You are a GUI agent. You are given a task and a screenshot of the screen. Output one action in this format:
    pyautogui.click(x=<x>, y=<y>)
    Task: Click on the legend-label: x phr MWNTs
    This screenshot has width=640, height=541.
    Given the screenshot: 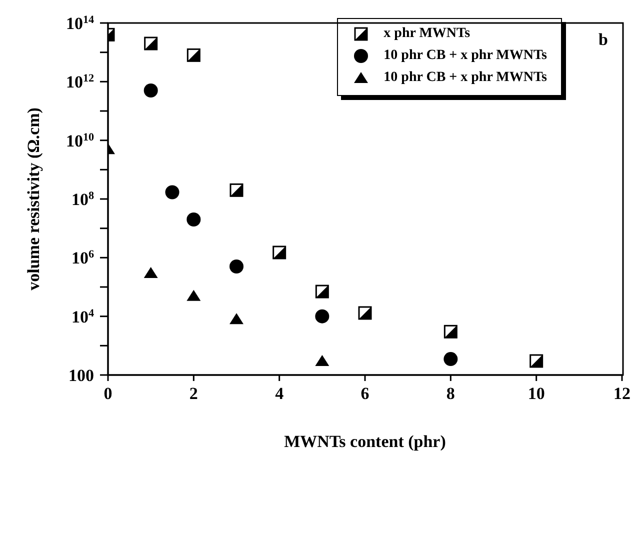 What is the action you would take?
    pyautogui.click(x=427, y=34)
    